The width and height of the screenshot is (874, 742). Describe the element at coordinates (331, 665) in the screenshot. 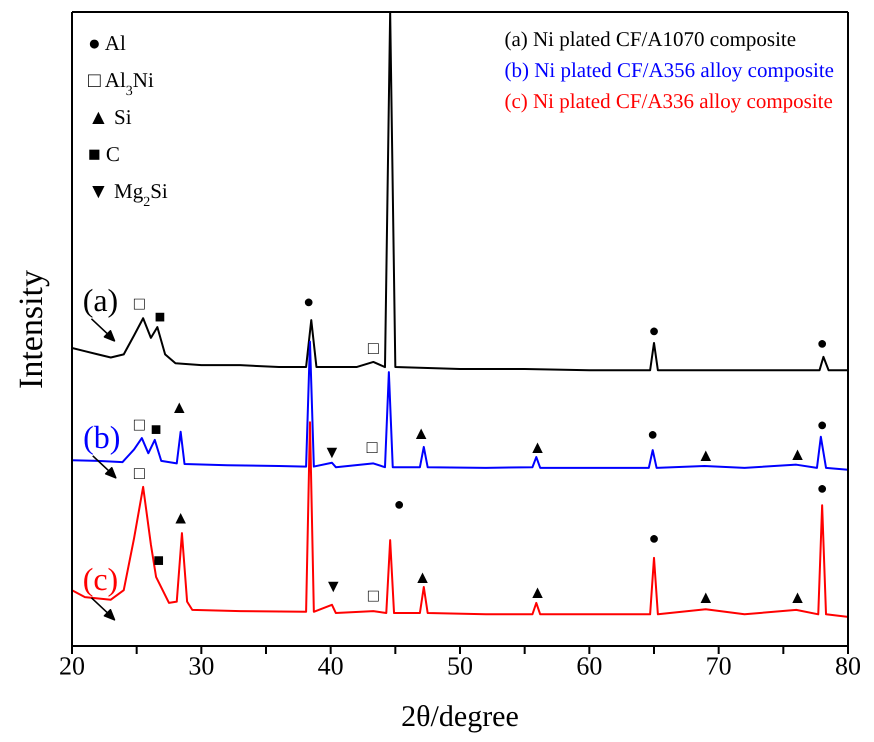

I see `x-tick-label: 40` at that location.